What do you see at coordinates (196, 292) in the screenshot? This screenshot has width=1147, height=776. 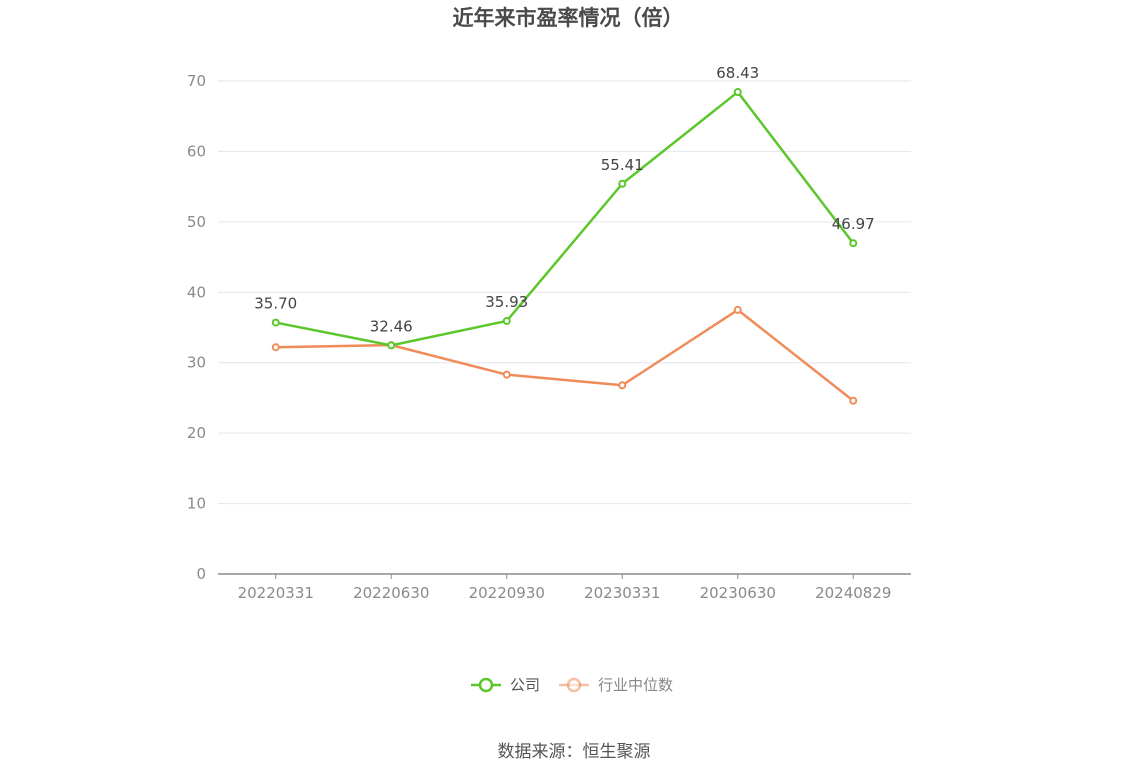 I see `y-tick-label: 40` at bounding box center [196, 292].